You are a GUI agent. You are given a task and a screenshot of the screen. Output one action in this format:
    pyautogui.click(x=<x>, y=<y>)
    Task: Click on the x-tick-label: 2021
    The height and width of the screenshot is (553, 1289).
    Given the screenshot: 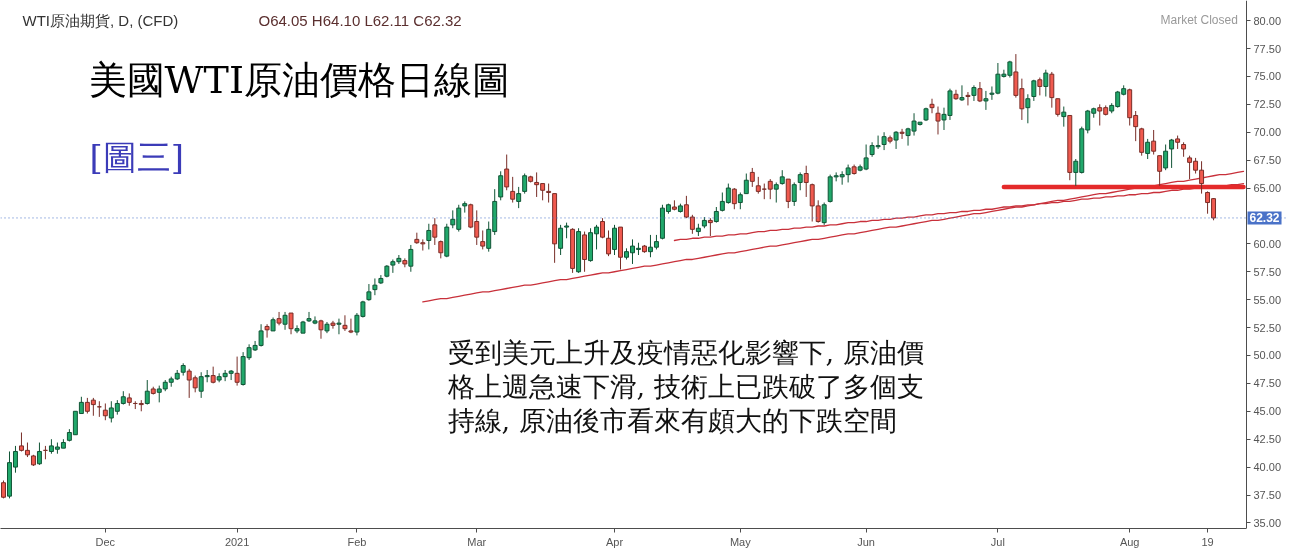 What is the action you would take?
    pyautogui.click(x=237, y=541)
    